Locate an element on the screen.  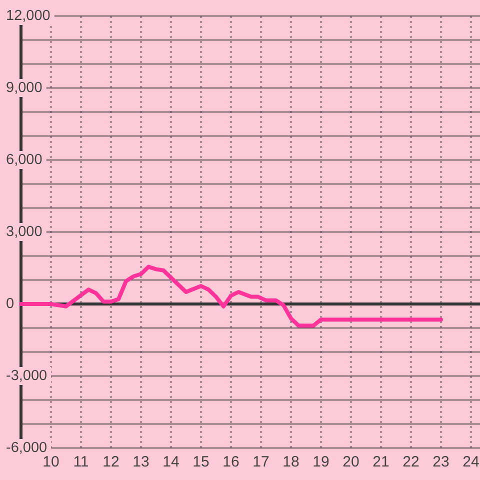
y-tick-label: 9,000 is located at coordinates (24, 88).